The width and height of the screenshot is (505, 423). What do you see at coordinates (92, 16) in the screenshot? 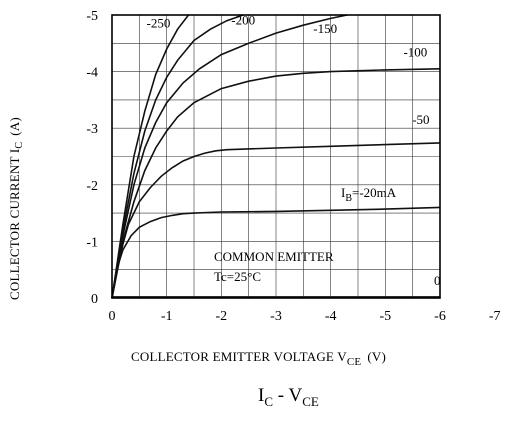
I see `y-tick-label: -5` at bounding box center [92, 16].